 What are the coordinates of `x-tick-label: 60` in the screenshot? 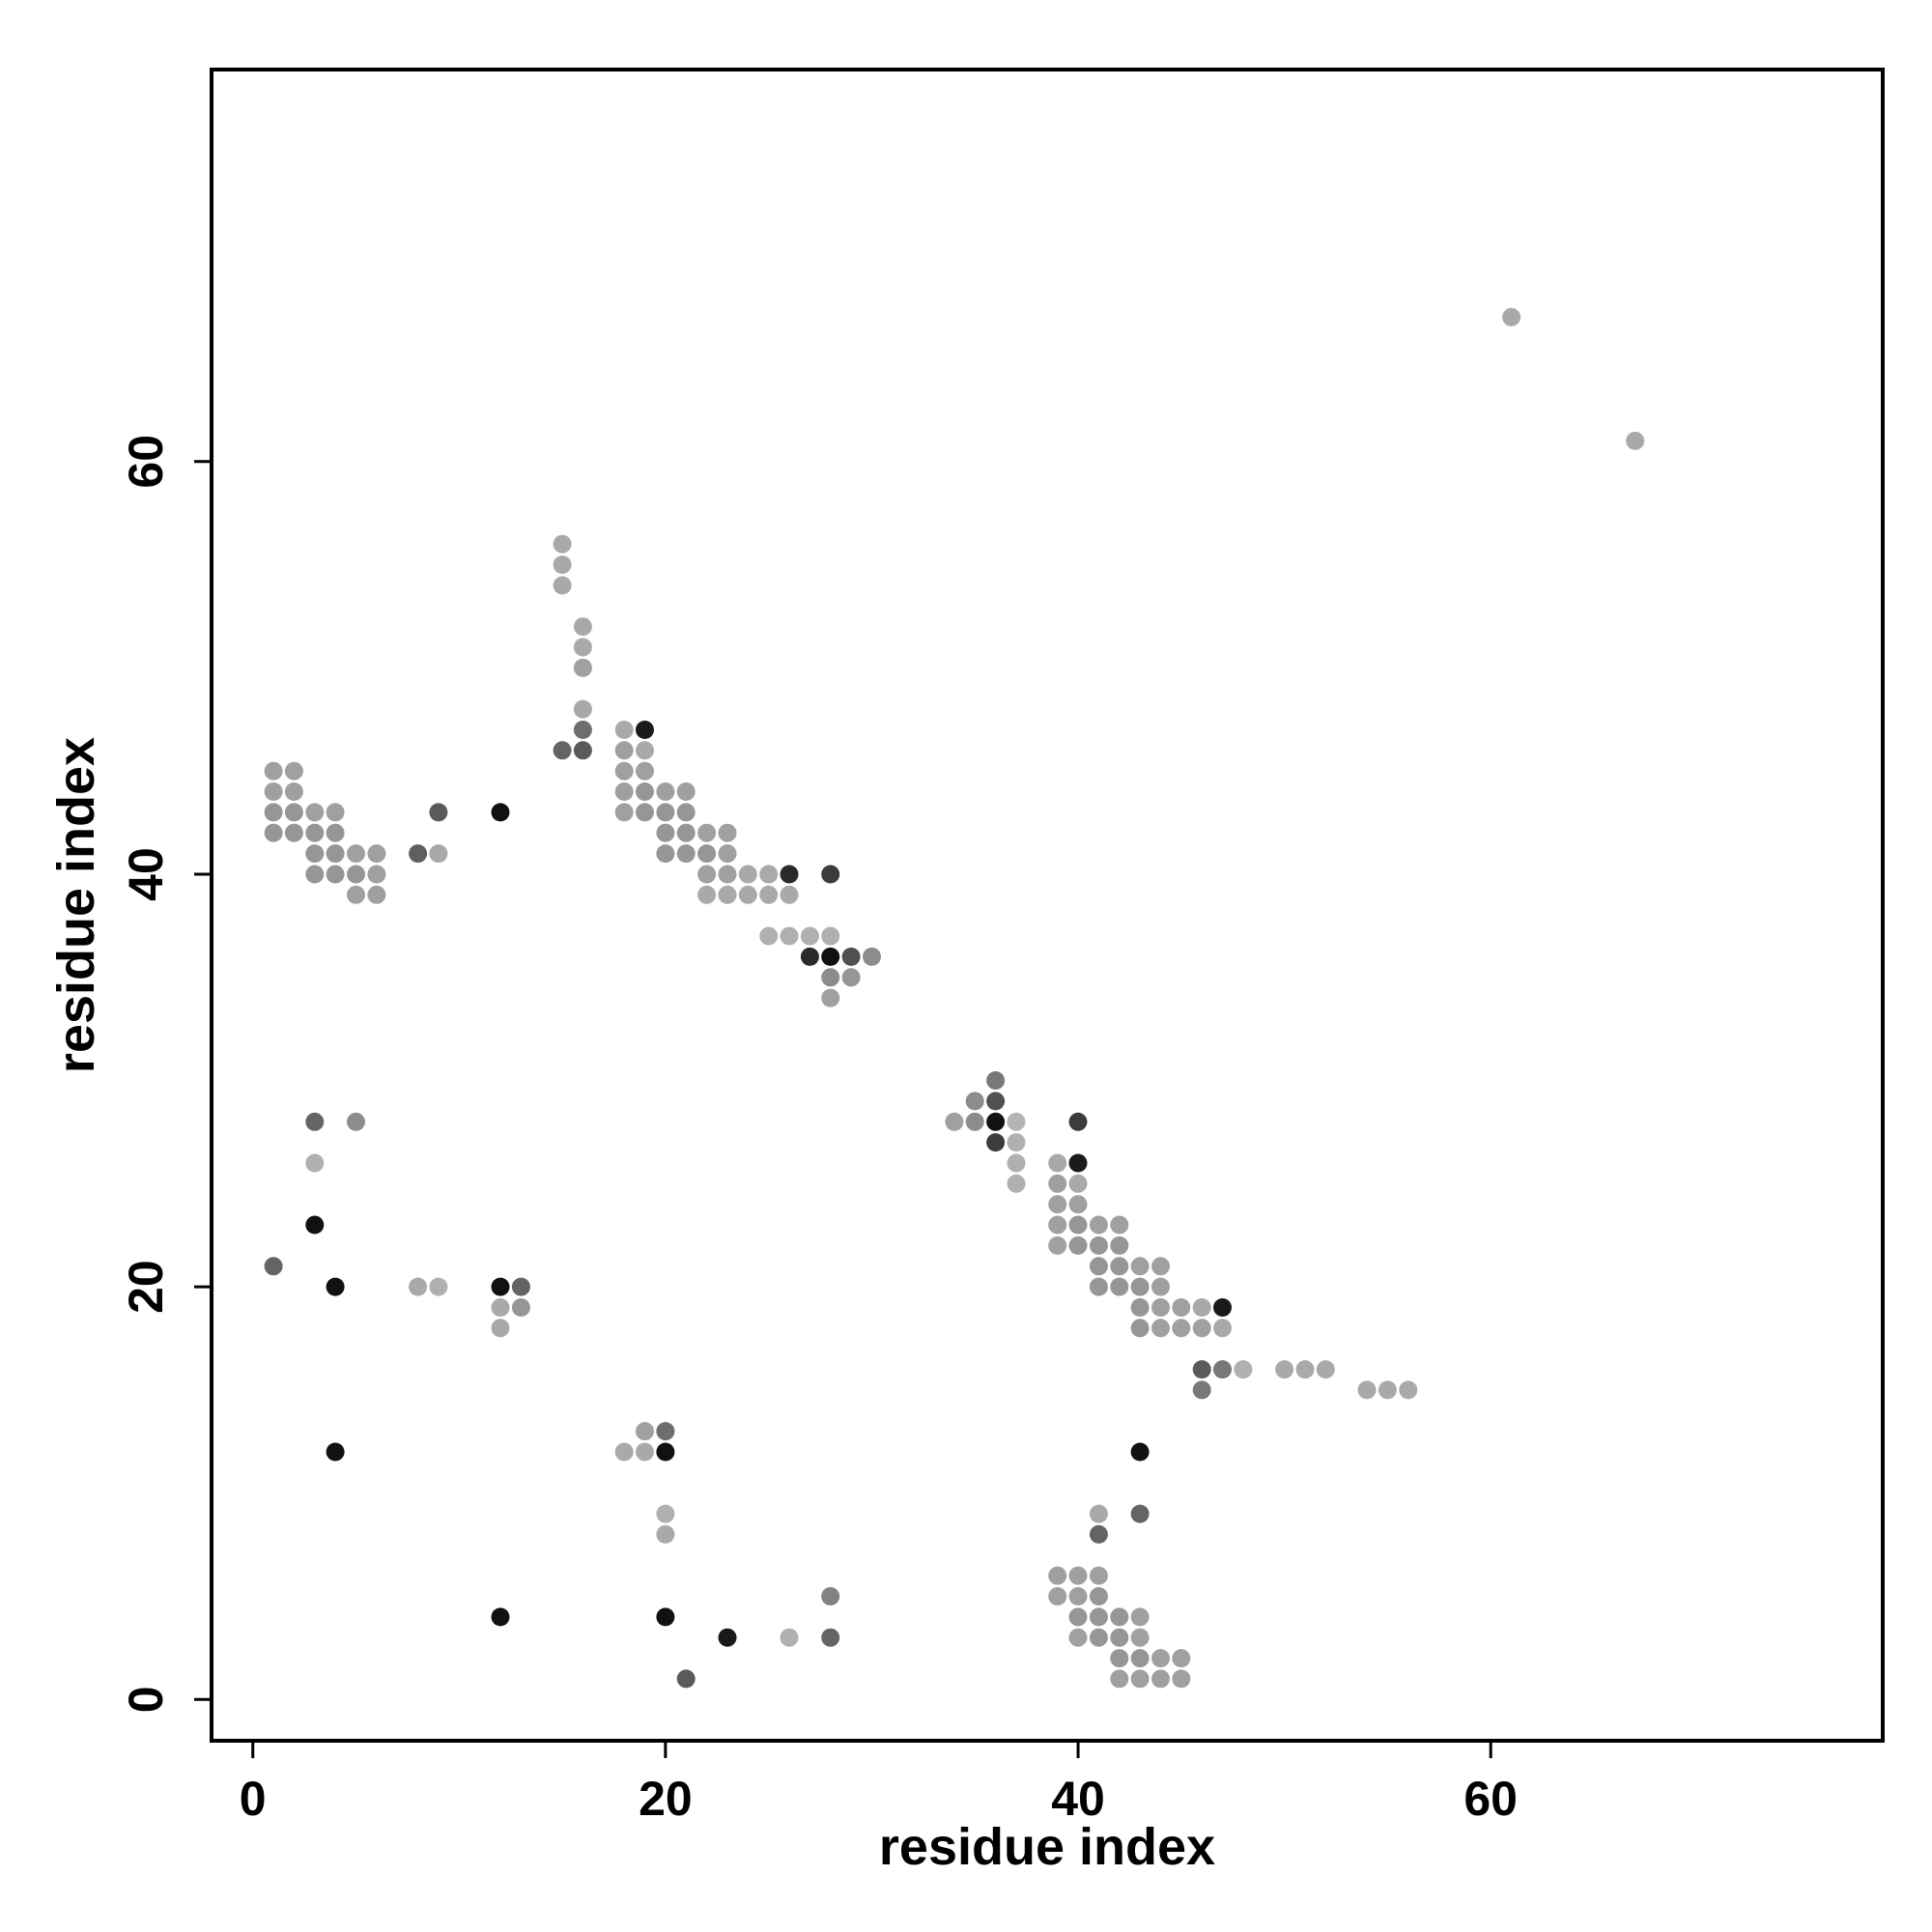 It's located at (1490, 1799).